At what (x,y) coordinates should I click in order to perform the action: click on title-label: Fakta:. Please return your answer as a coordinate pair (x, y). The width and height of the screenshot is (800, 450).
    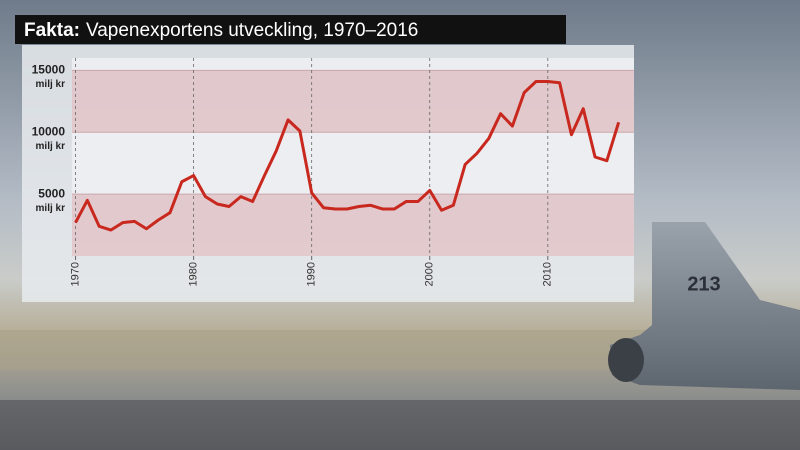
    Looking at the image, I should click on (52, 30).